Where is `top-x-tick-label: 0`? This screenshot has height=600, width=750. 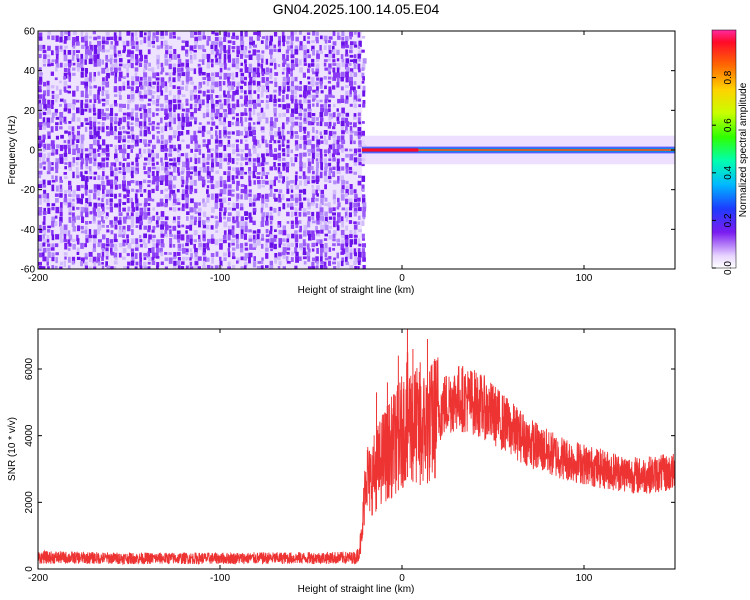 top-x-tick-label: 0 is located at coordinates (402, 278).